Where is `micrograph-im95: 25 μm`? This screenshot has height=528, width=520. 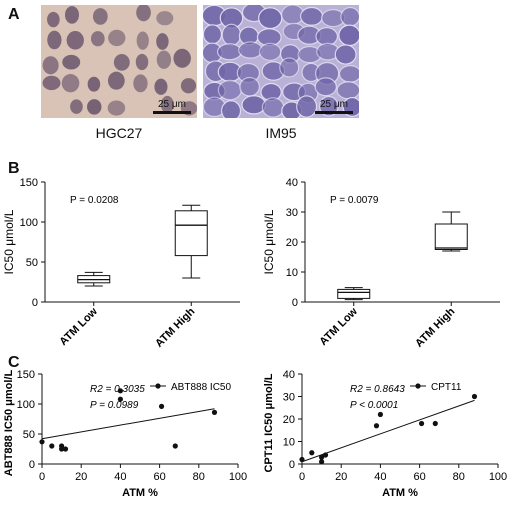 micrograph-im95: 25 μm is located at coordinates (281, 61).